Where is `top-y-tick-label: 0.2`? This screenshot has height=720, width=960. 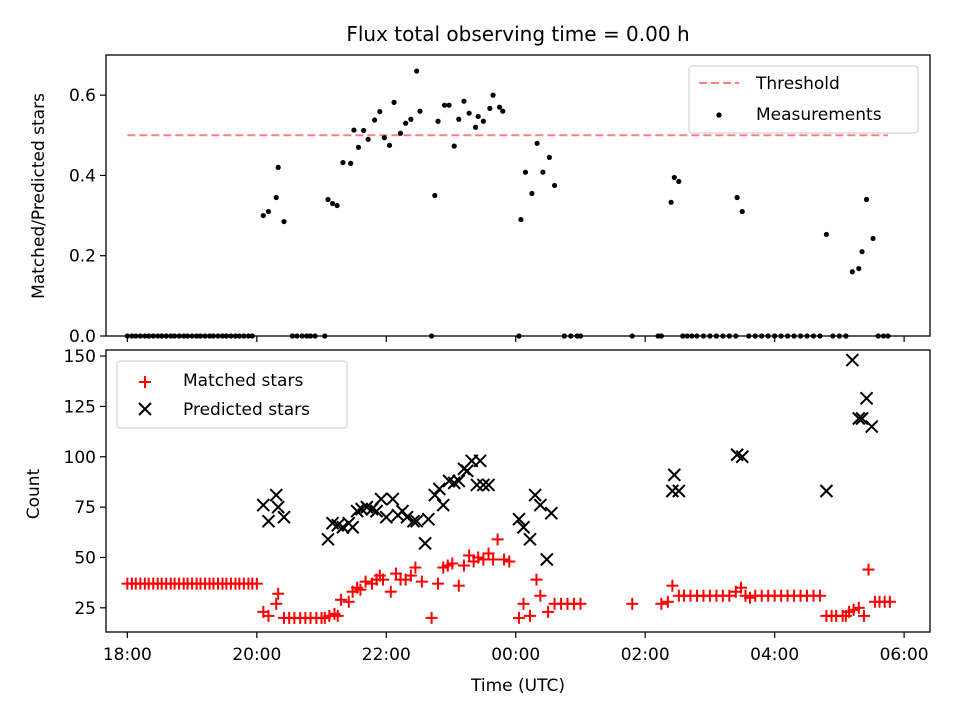
top-y-tick-label: 0.2 is located at coordinates (82, 257).